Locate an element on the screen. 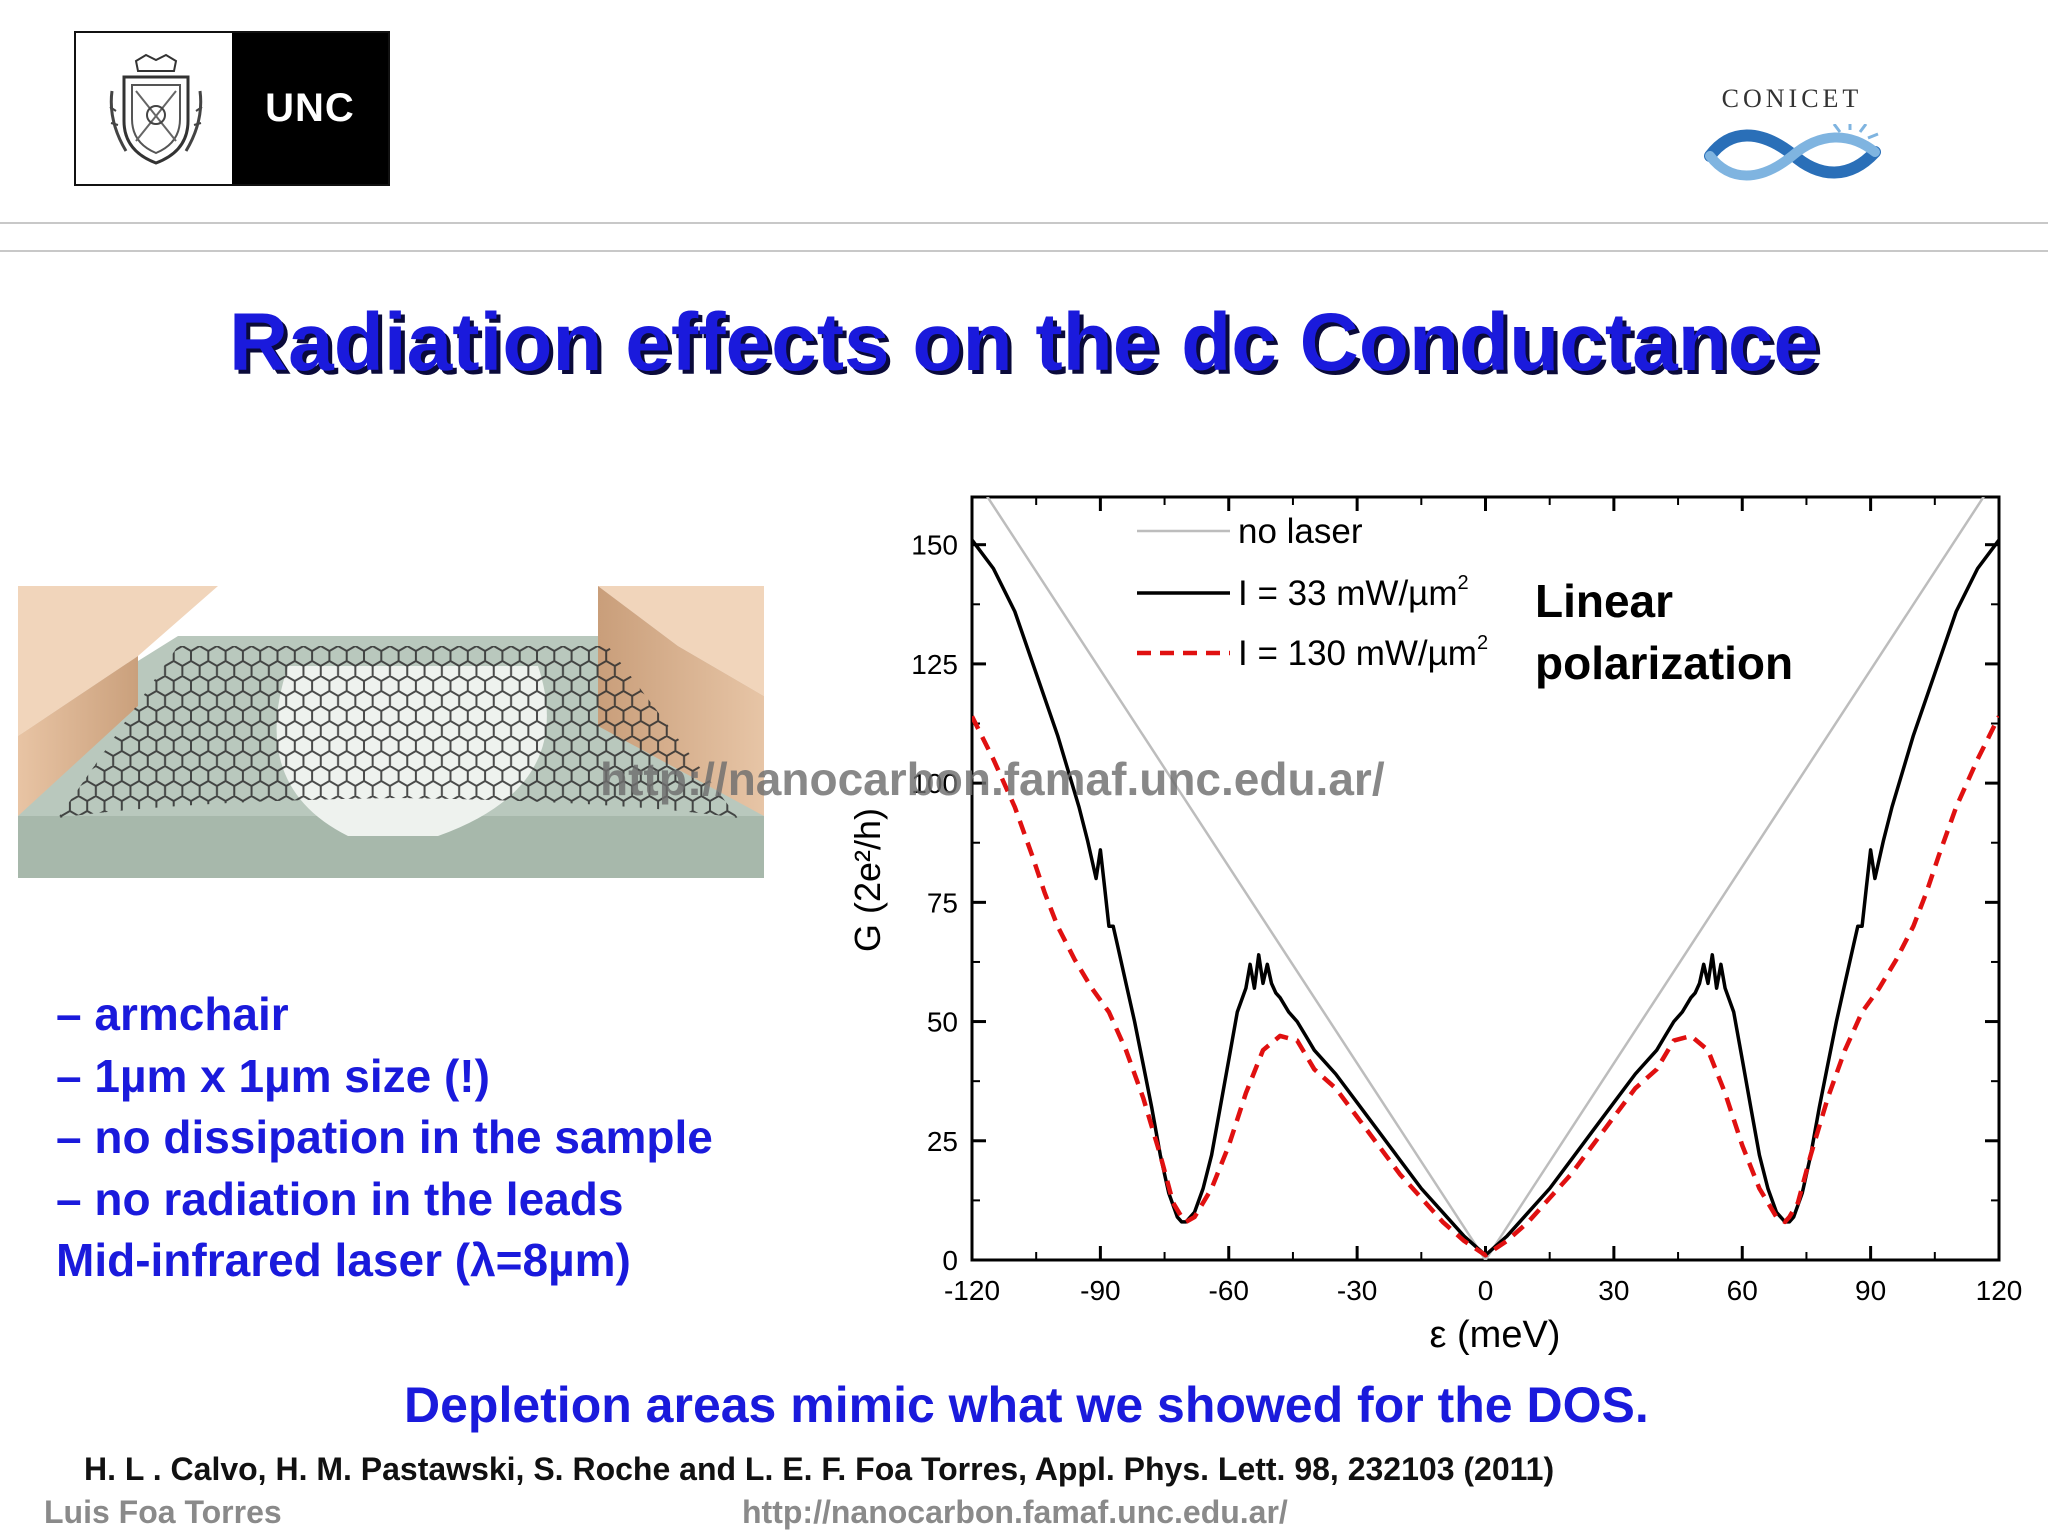 This screenshot has width=2048, height=1536. x-tick-label: 60 is located at coordinates (1742, 1290).